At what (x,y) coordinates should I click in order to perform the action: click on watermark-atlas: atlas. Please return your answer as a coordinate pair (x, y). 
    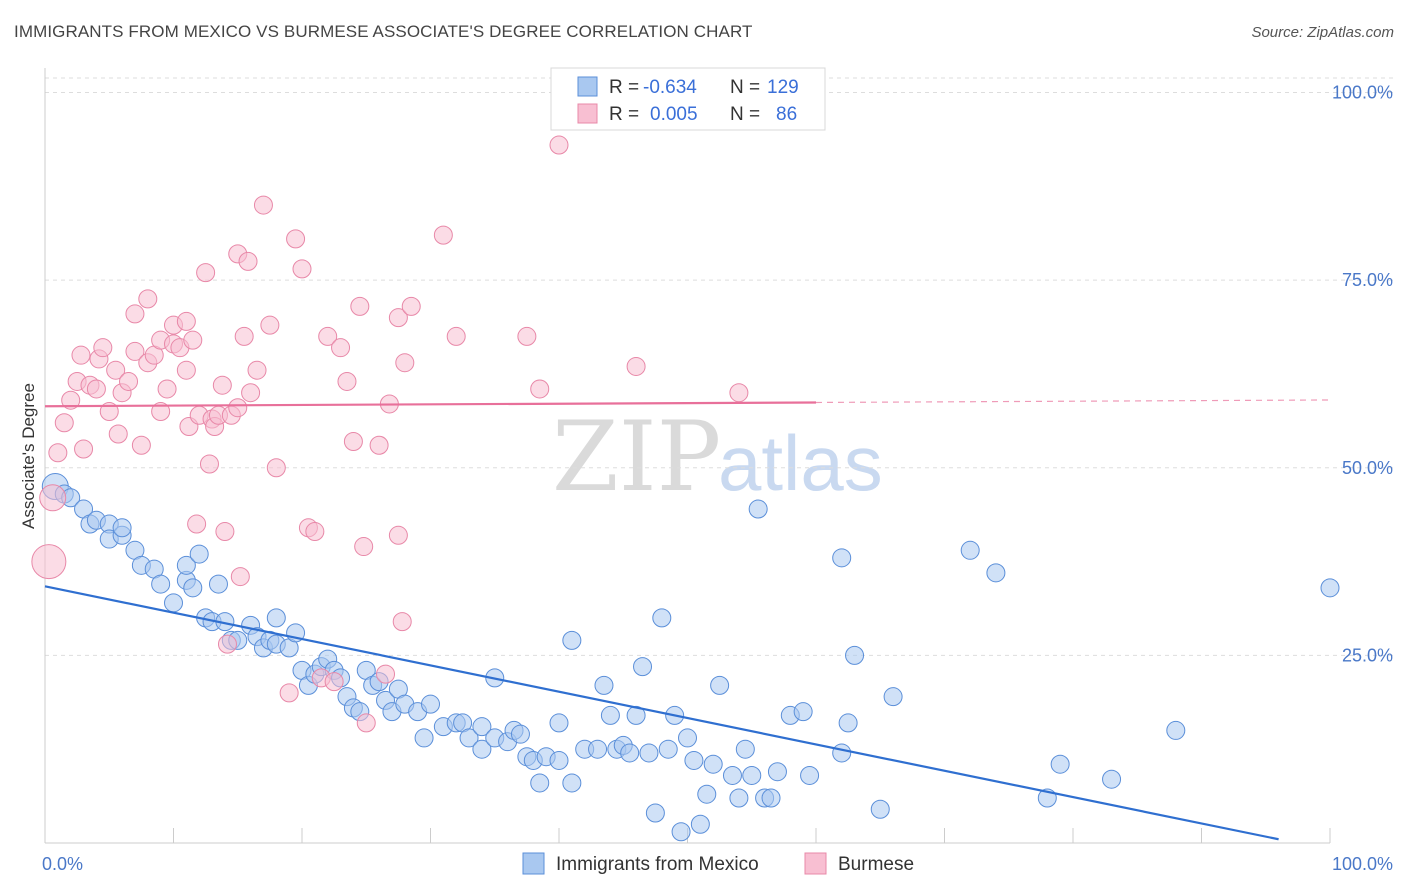
    Looking at the image, I should click on (800, 463).